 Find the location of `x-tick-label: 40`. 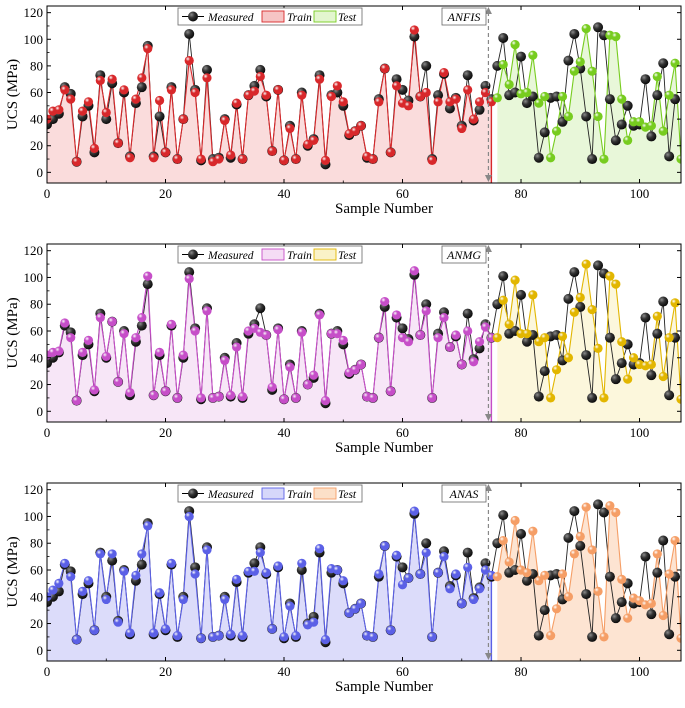

x-tick-label: 40 is located at coordinates (284, 193).